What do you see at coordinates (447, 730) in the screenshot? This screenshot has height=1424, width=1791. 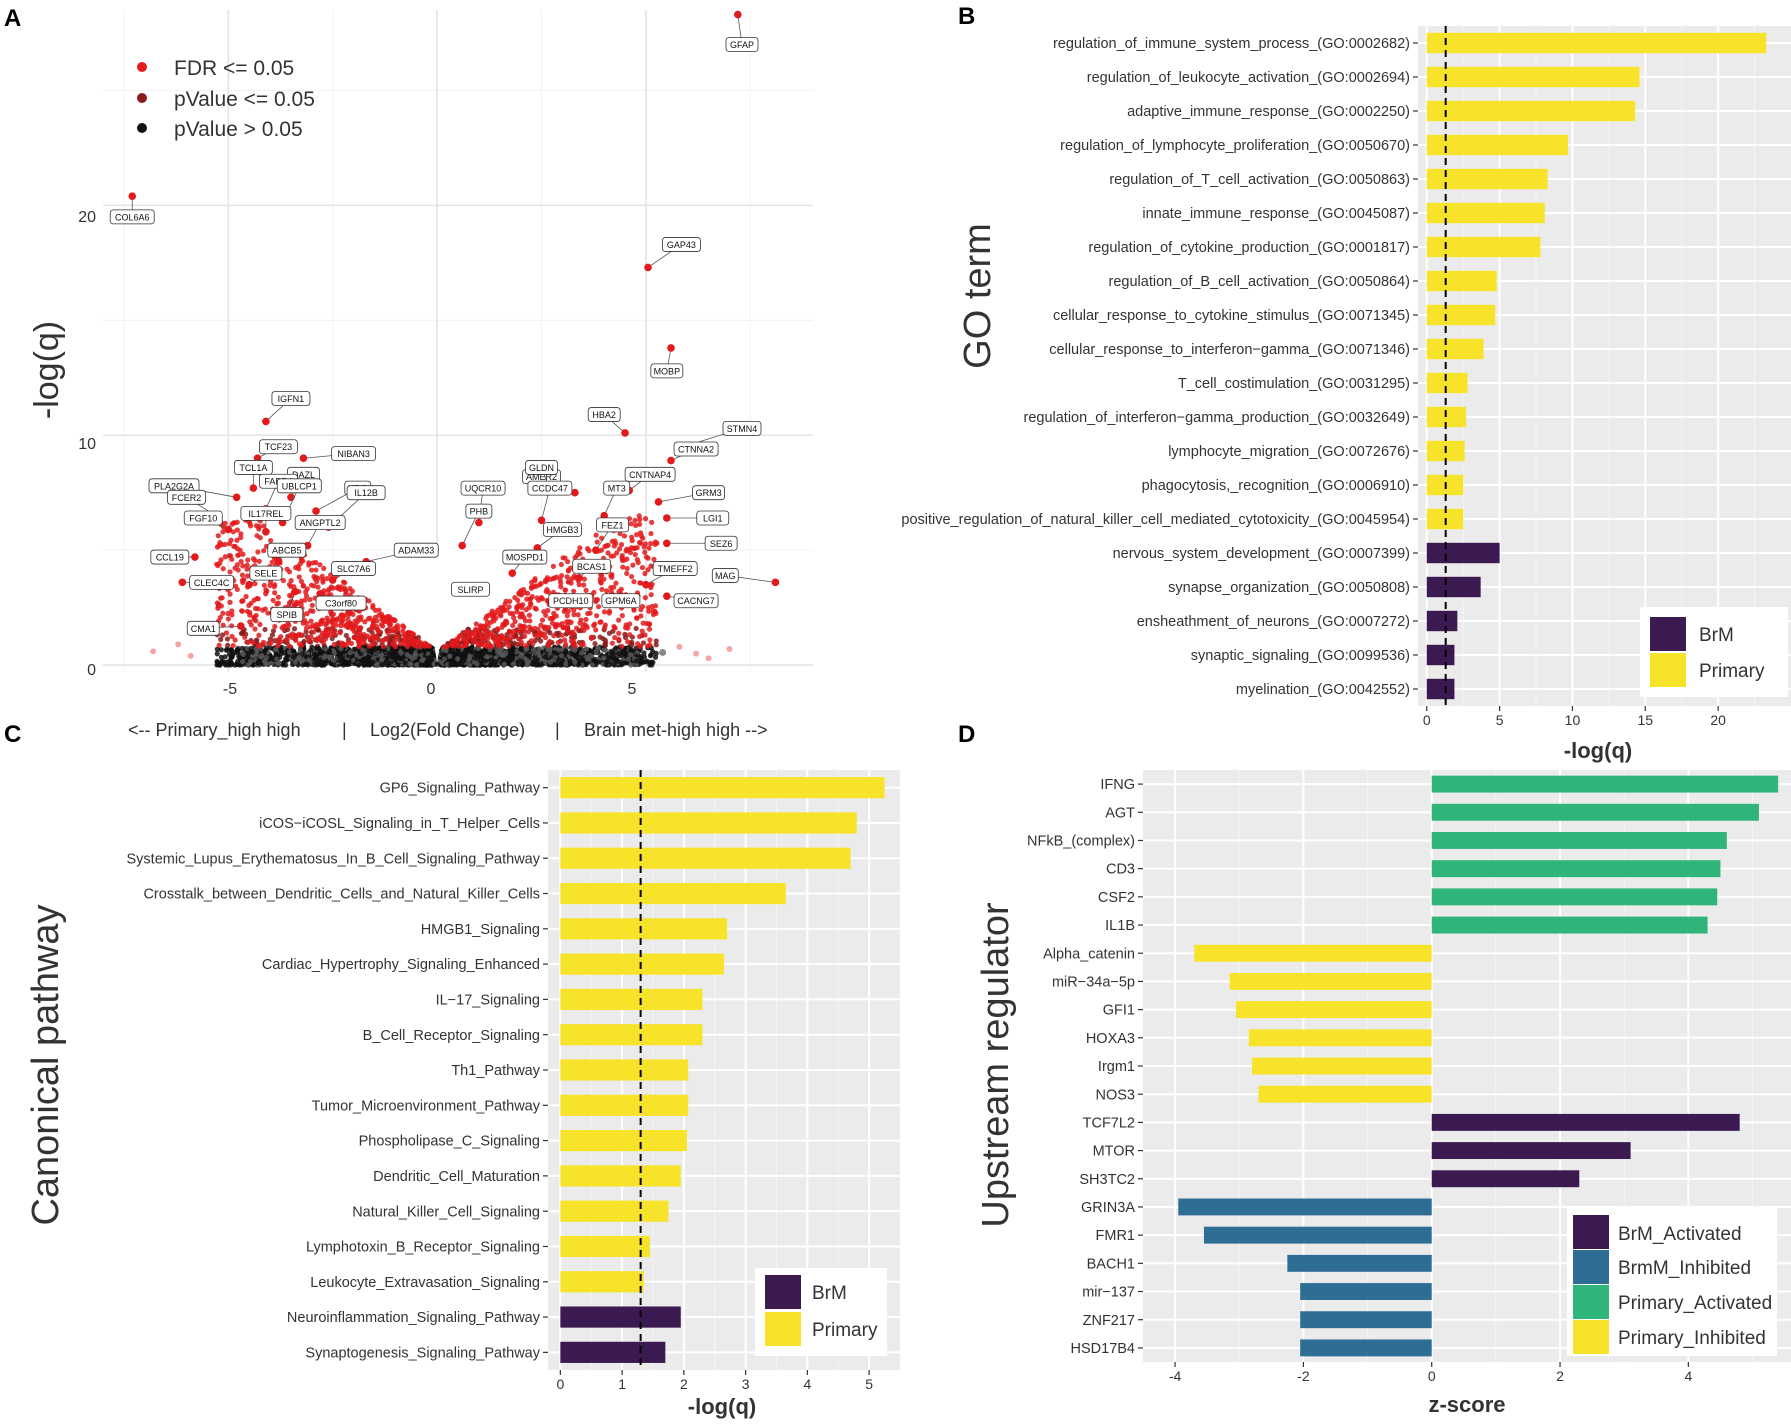 I see `panel-a-x-title-center: Log2(Fold Change)` at bounding box center [447, 730].